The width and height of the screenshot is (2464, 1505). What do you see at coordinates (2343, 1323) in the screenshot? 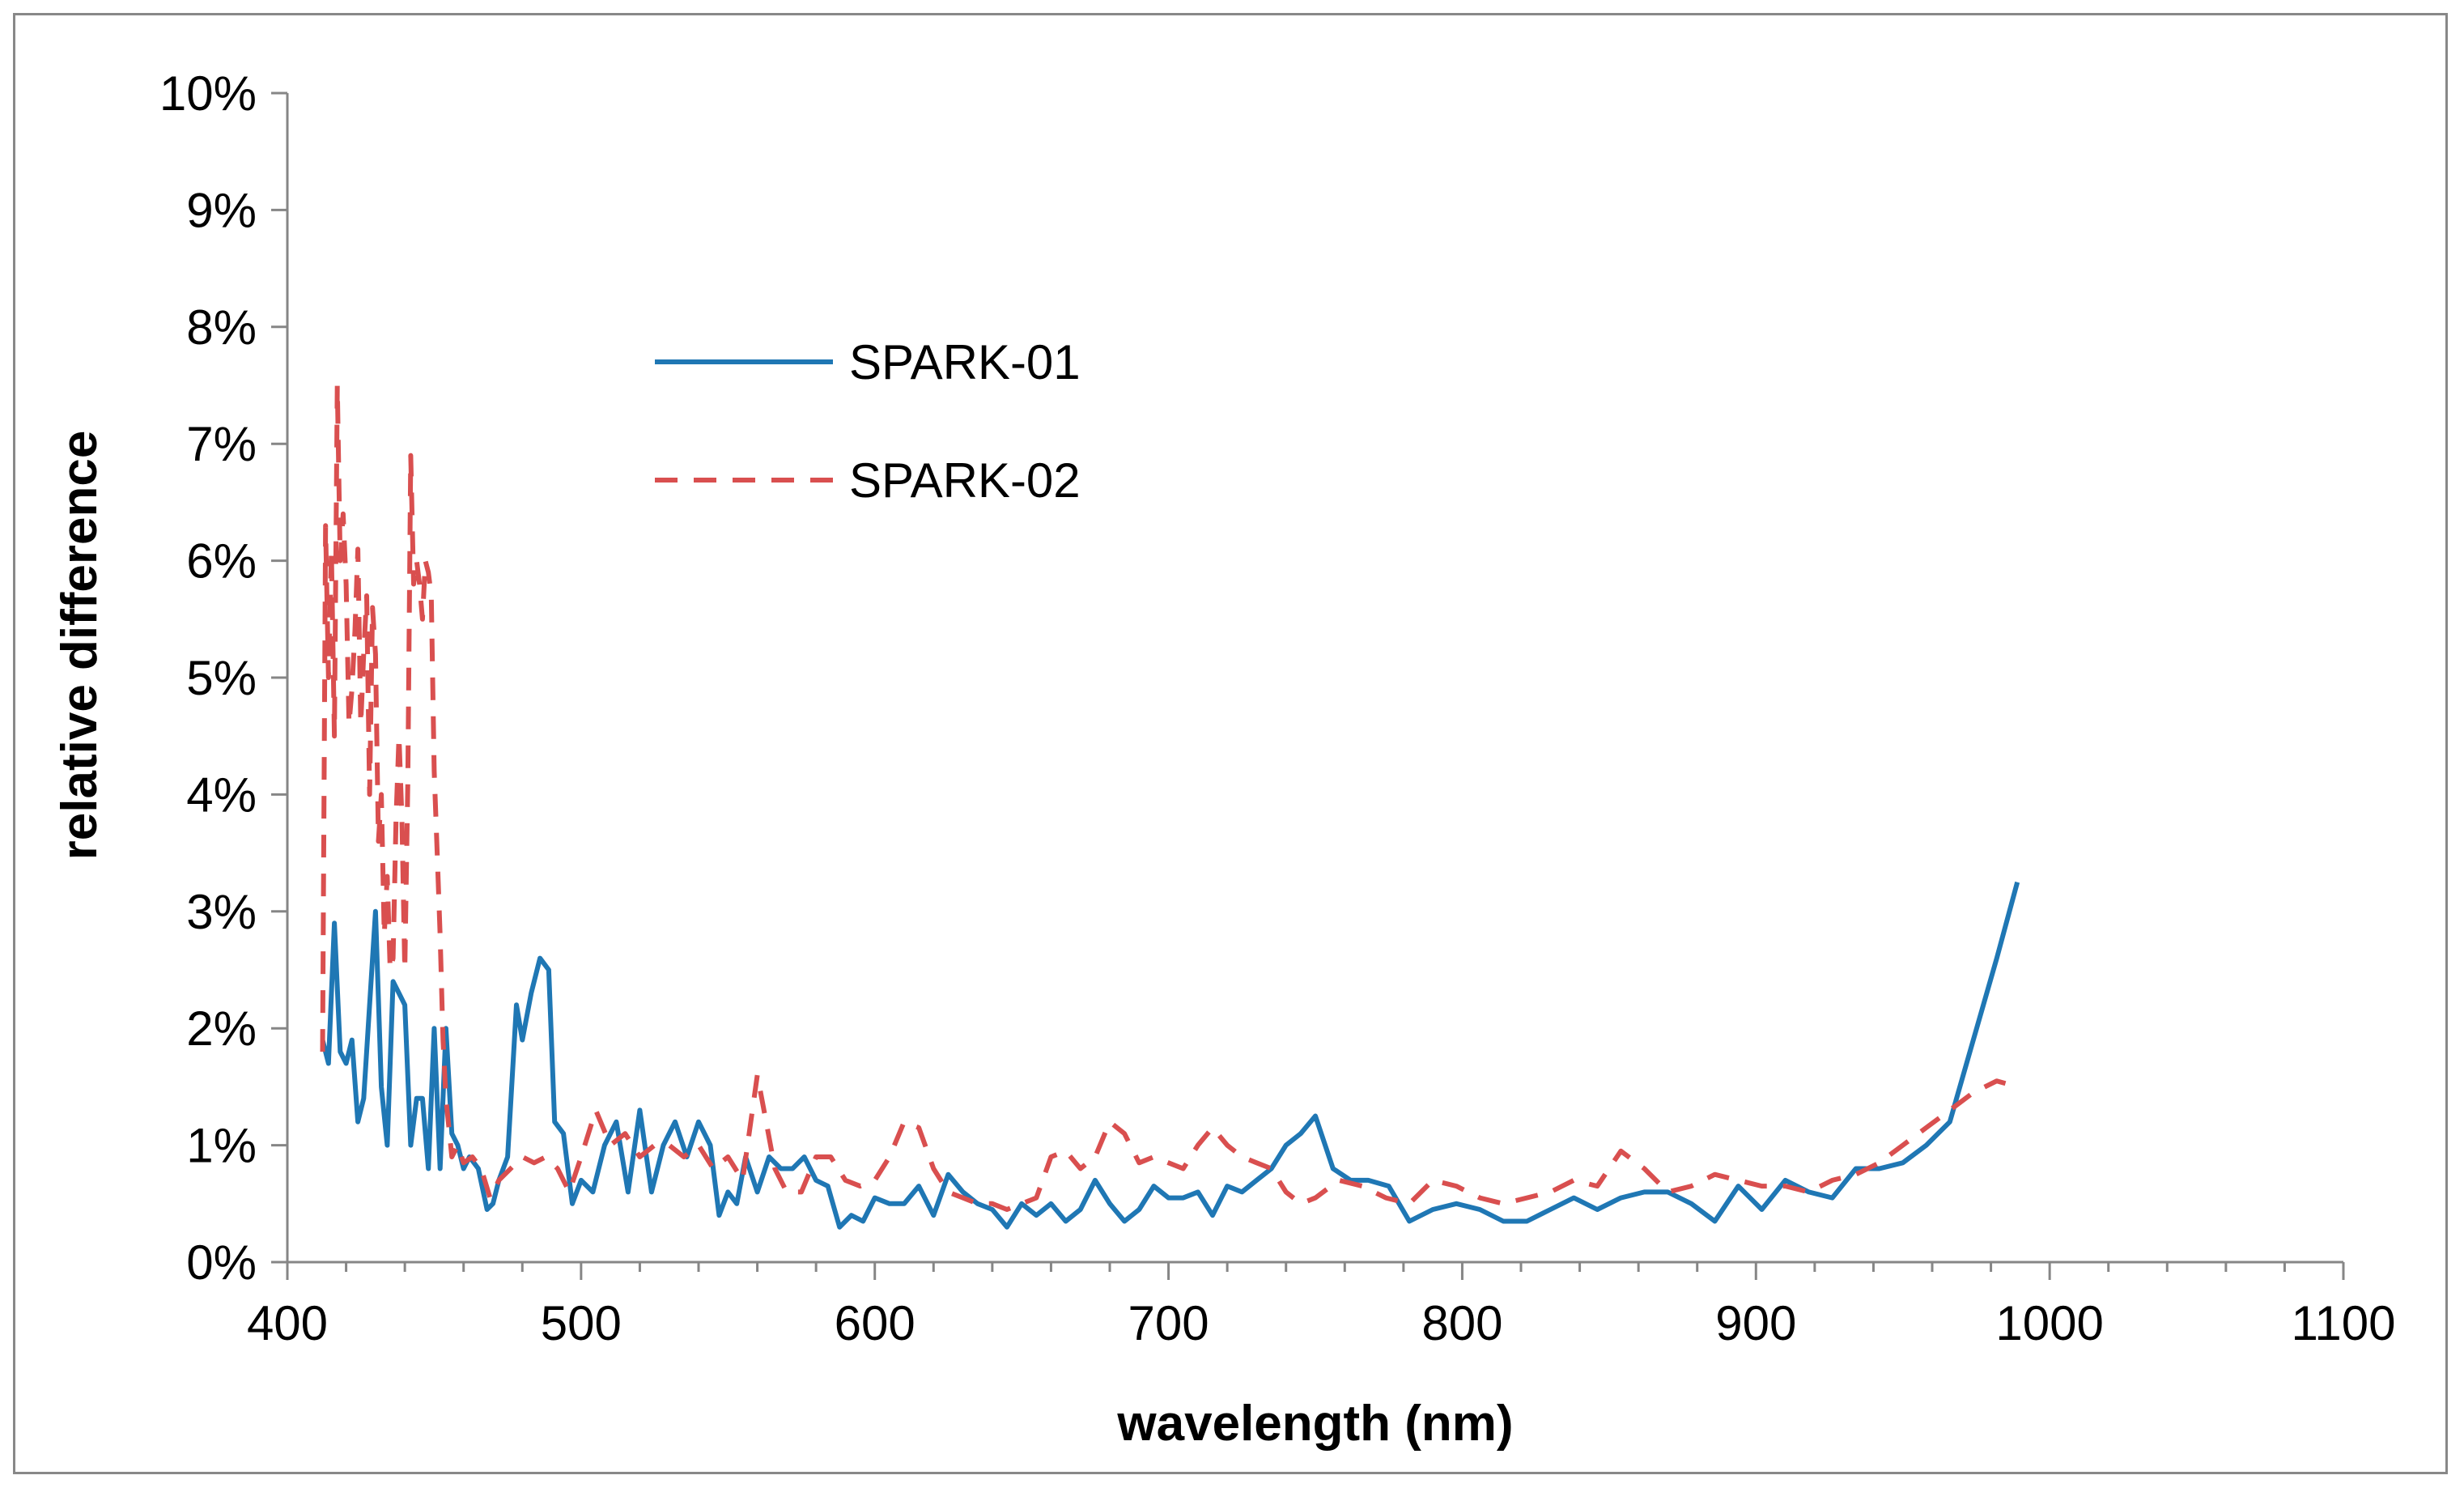
I see `x-tick-label: 1100` at bounding box center [2343, 1323].